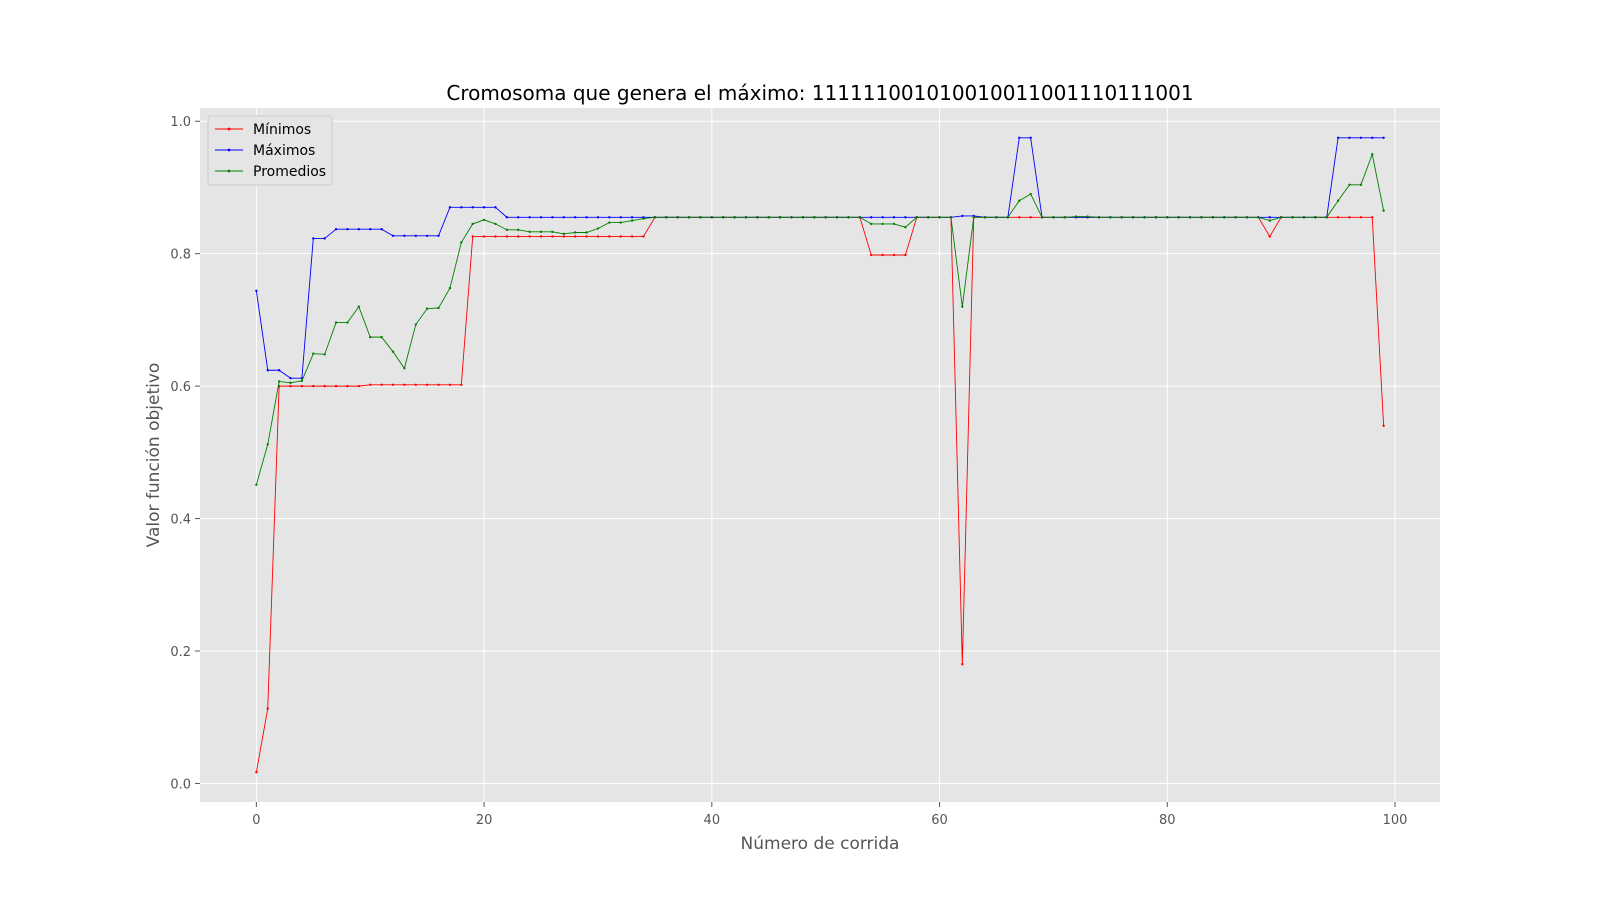  Describe the element at coordinates (180, 387) in the screenshot. I see `y-tick-label: 0.6` at that location.